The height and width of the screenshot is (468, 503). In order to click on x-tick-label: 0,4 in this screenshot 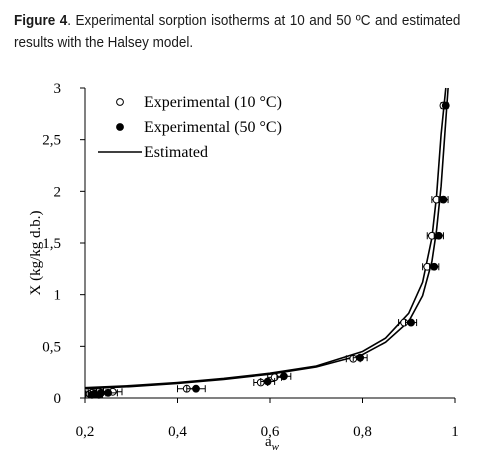, I will do `click(177, 432)`.